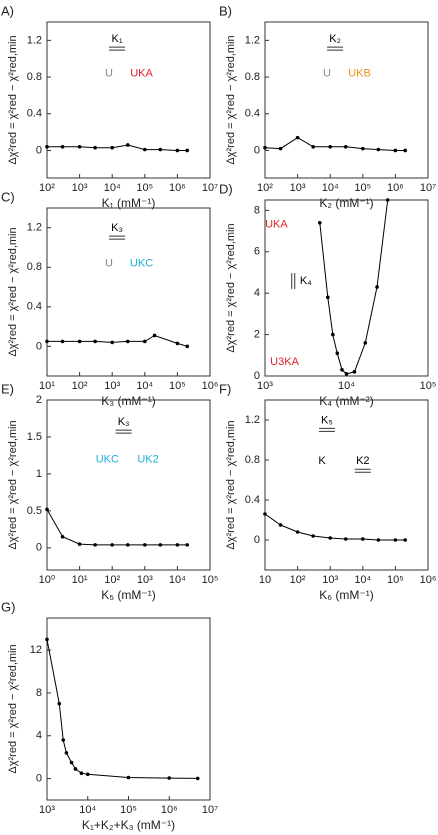 Image resolution: width=438 pixels, height=835 pixels. I want to click on annotation: K2, so click(362, 461).